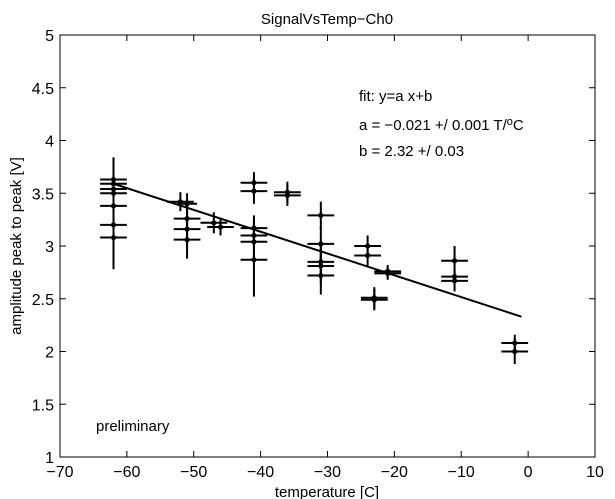 This screenshot has height=499, width=615. Describe the element at coordinates (528, 472) in the screenshot. I see `x-tick-label: 0` at that location.